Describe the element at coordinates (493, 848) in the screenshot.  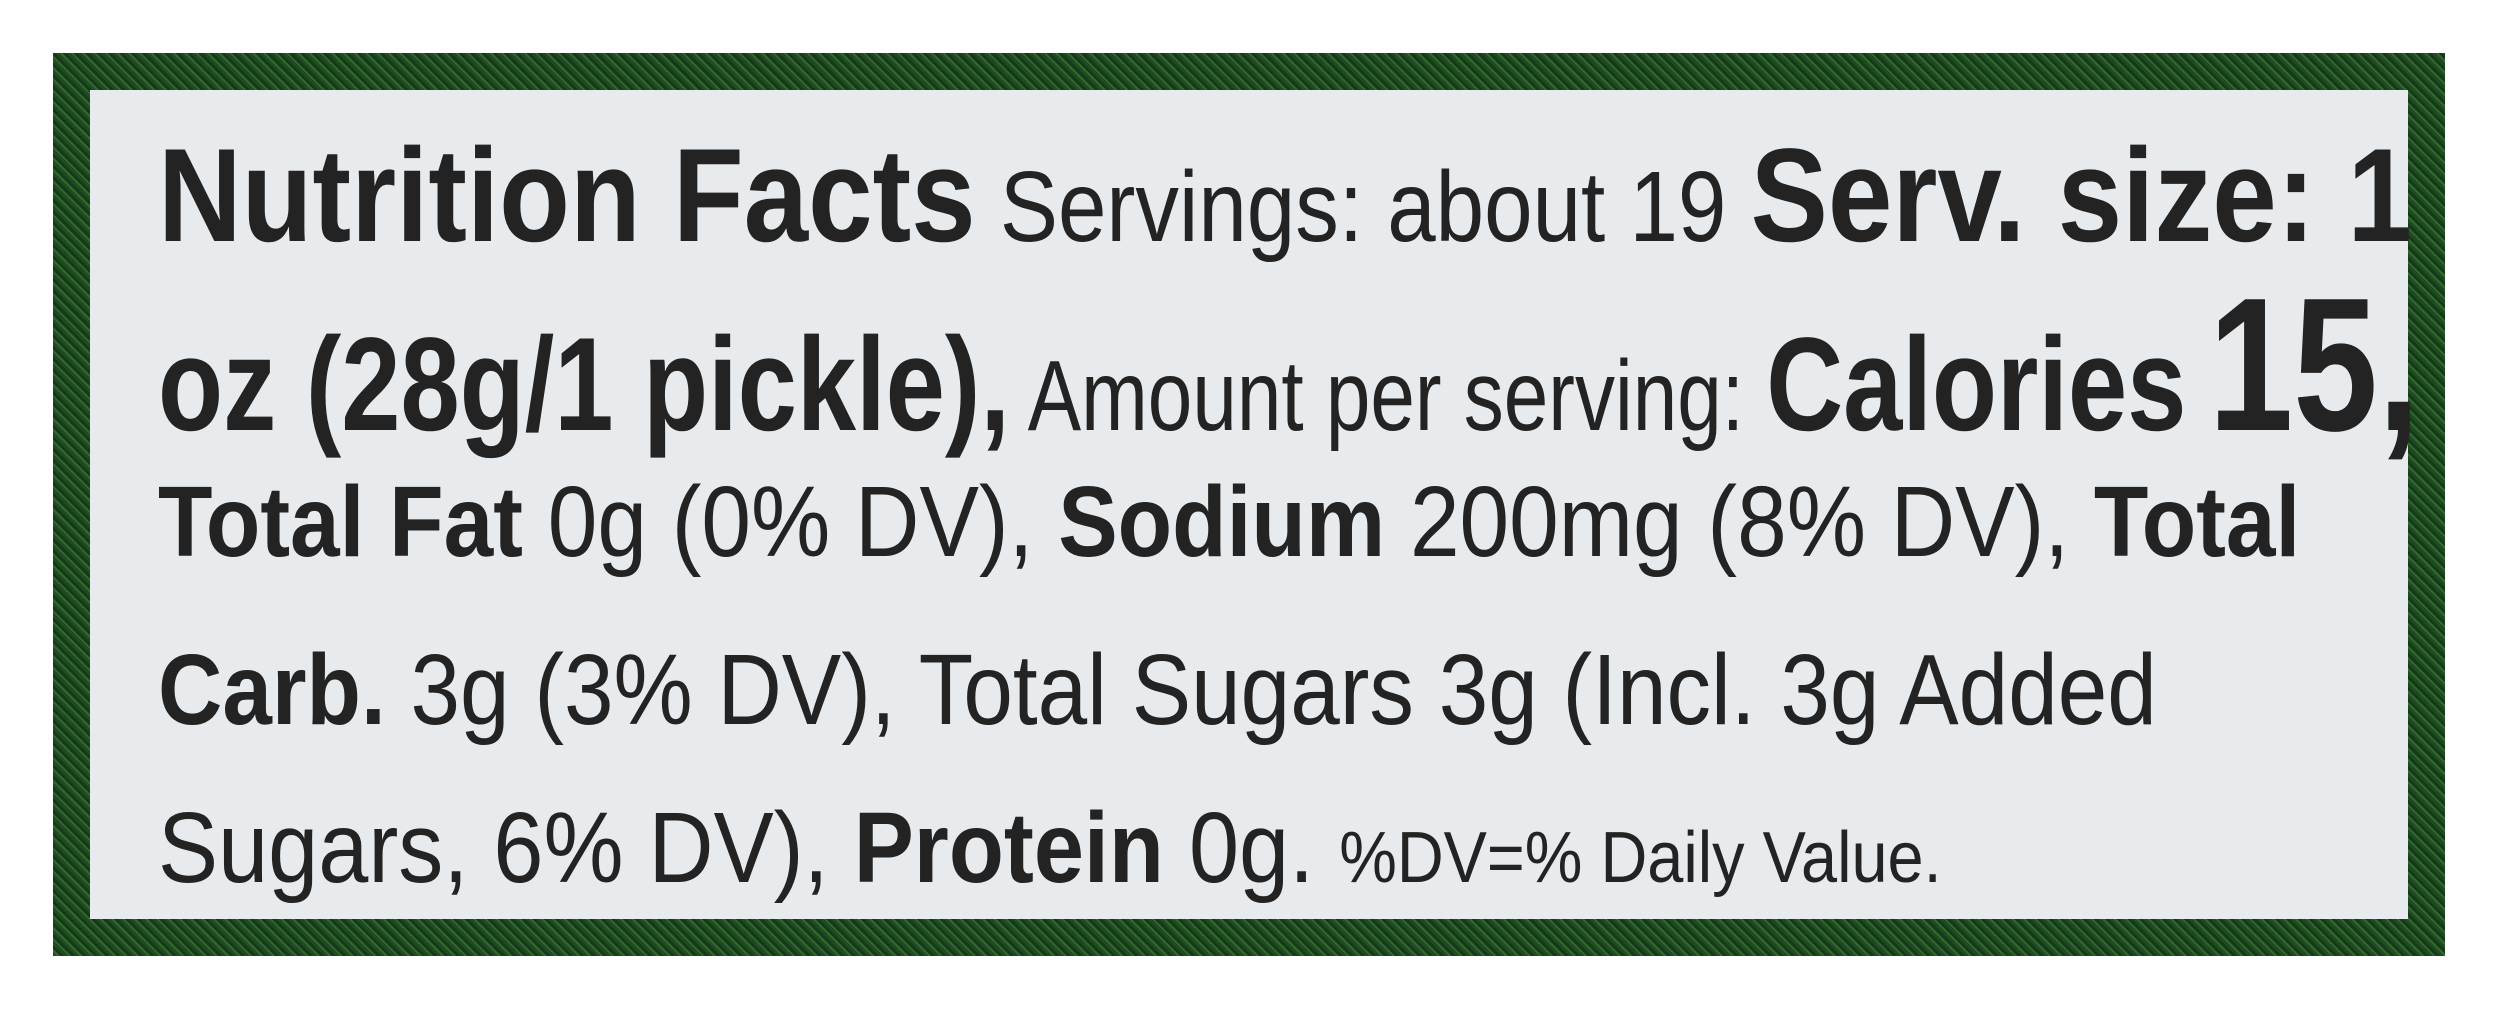
I see `added-sugars-value: Sugars, 6% DV),` at that location.